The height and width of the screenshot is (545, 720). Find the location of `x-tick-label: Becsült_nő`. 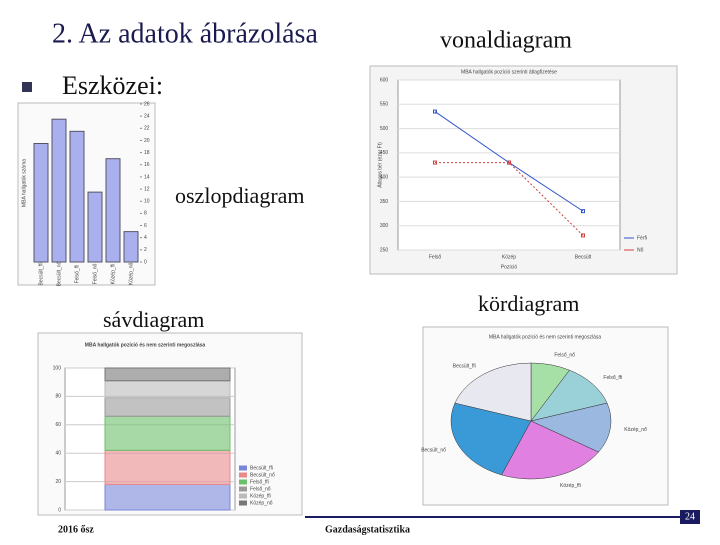

x-tick-label: Becsült_nő is located at coordinates (59, 273).